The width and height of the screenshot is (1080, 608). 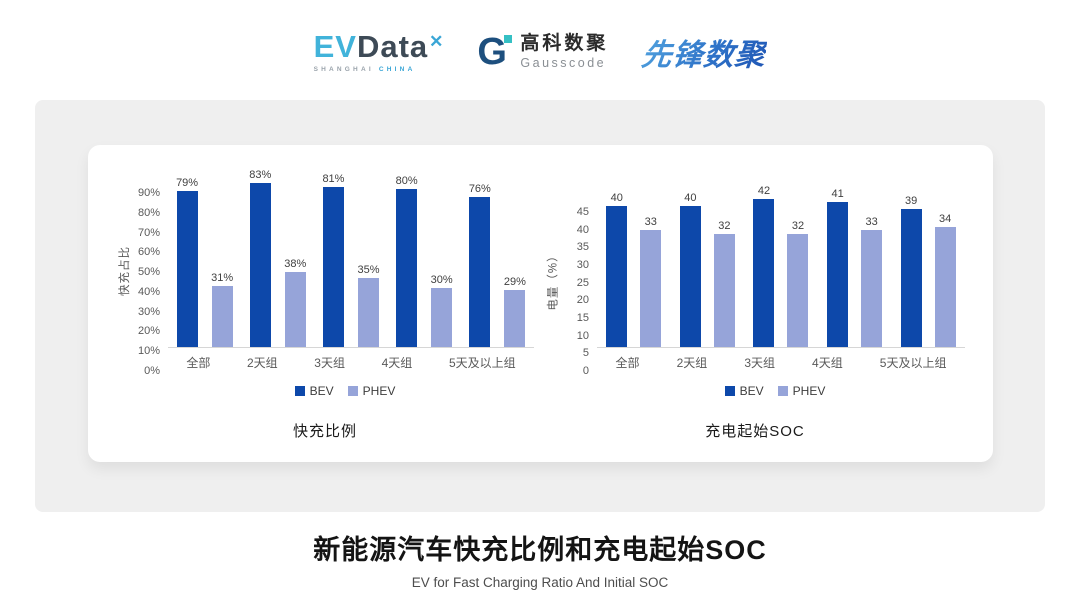 What do you see at coordinates (392, 46) in the screenshot?
I see `evdata-data-text: Data` at bounding box center [392, 46].